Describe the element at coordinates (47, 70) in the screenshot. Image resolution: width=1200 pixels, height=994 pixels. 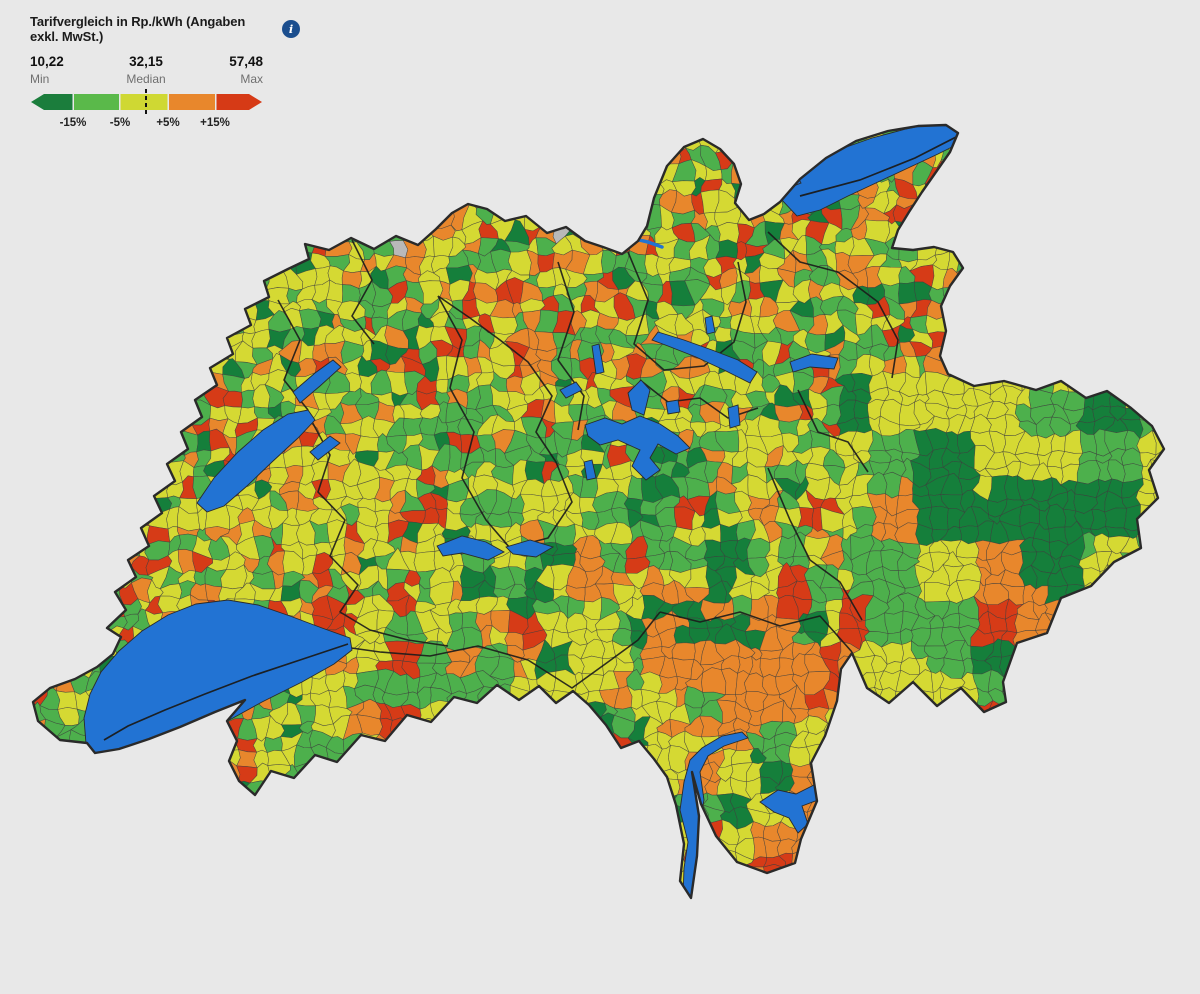
I see `legend-min: 10,22 Min` at that location.